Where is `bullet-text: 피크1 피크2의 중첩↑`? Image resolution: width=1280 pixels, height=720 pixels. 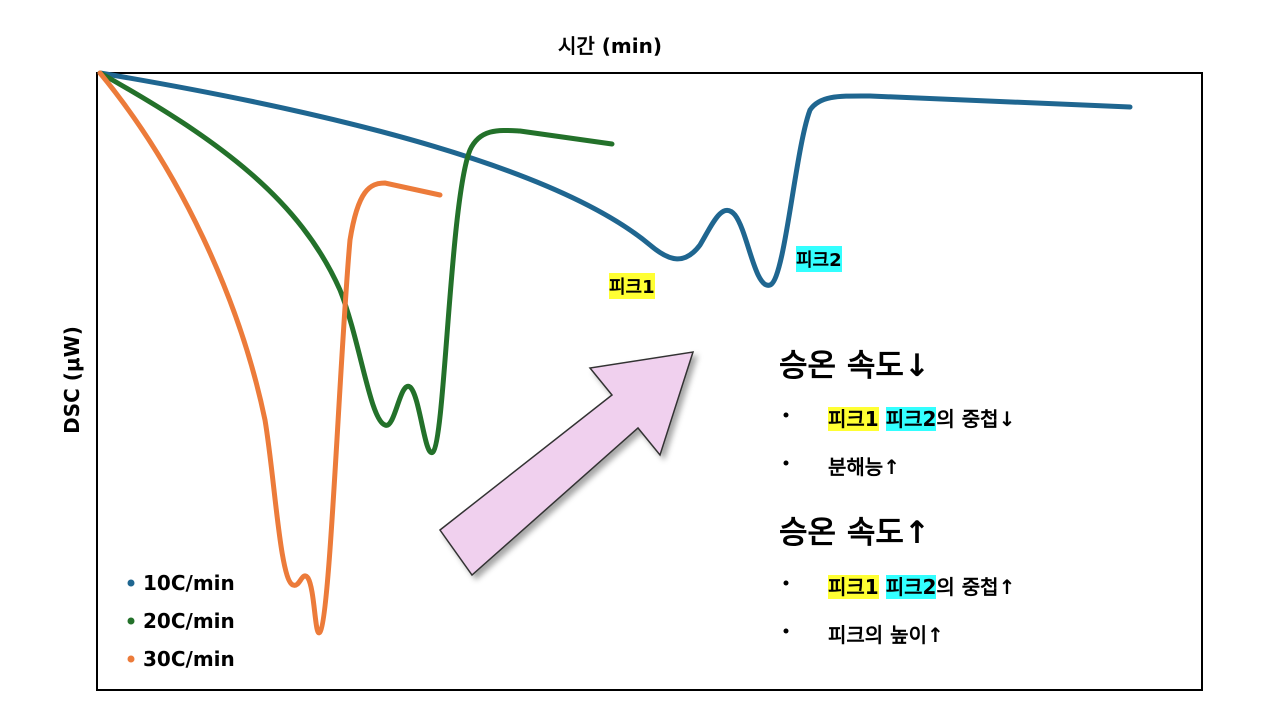 bullet-text: 피크1 피크2의 중첩↑ is located at coordinates (921, 585).